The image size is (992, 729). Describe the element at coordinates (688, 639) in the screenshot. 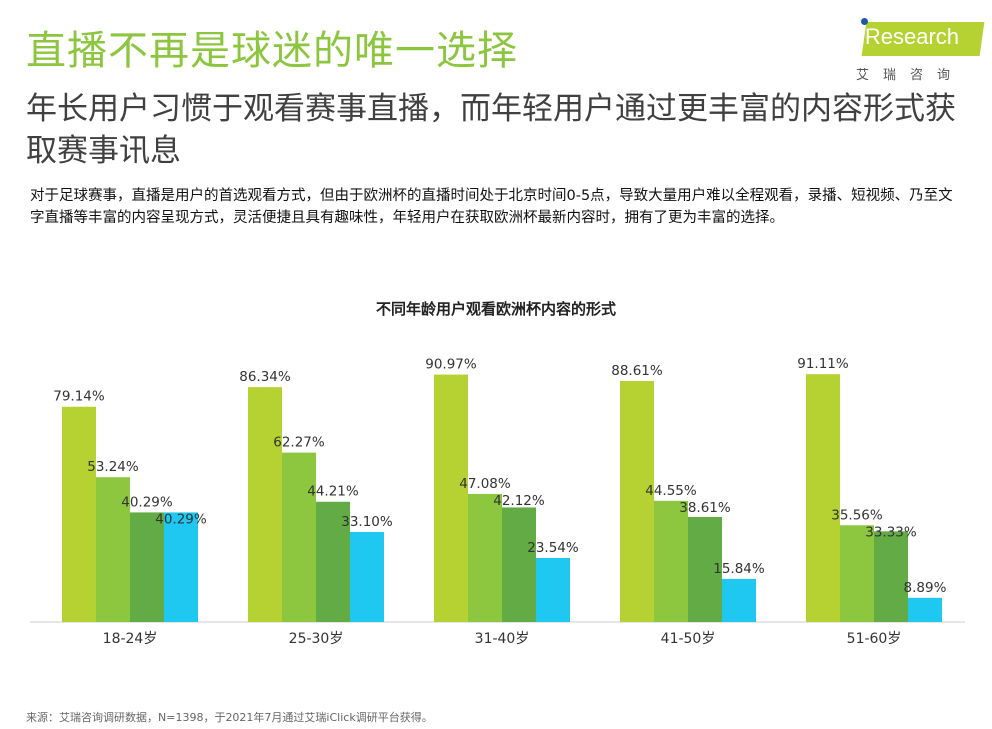

I see `x-tick-label: 41-50岁` at that location.